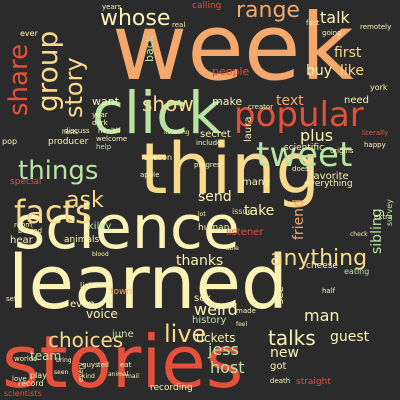 The height and width of the screenshot is (400, 400). Describe the element at coordinates (19, 79) in the screenshot. I see `word-share: share` at that location.